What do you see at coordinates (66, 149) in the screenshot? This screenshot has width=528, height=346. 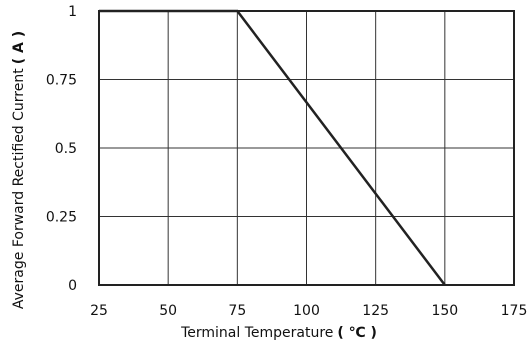 I see `y-tick-label: 0.5` at bounding box center [66, 149].